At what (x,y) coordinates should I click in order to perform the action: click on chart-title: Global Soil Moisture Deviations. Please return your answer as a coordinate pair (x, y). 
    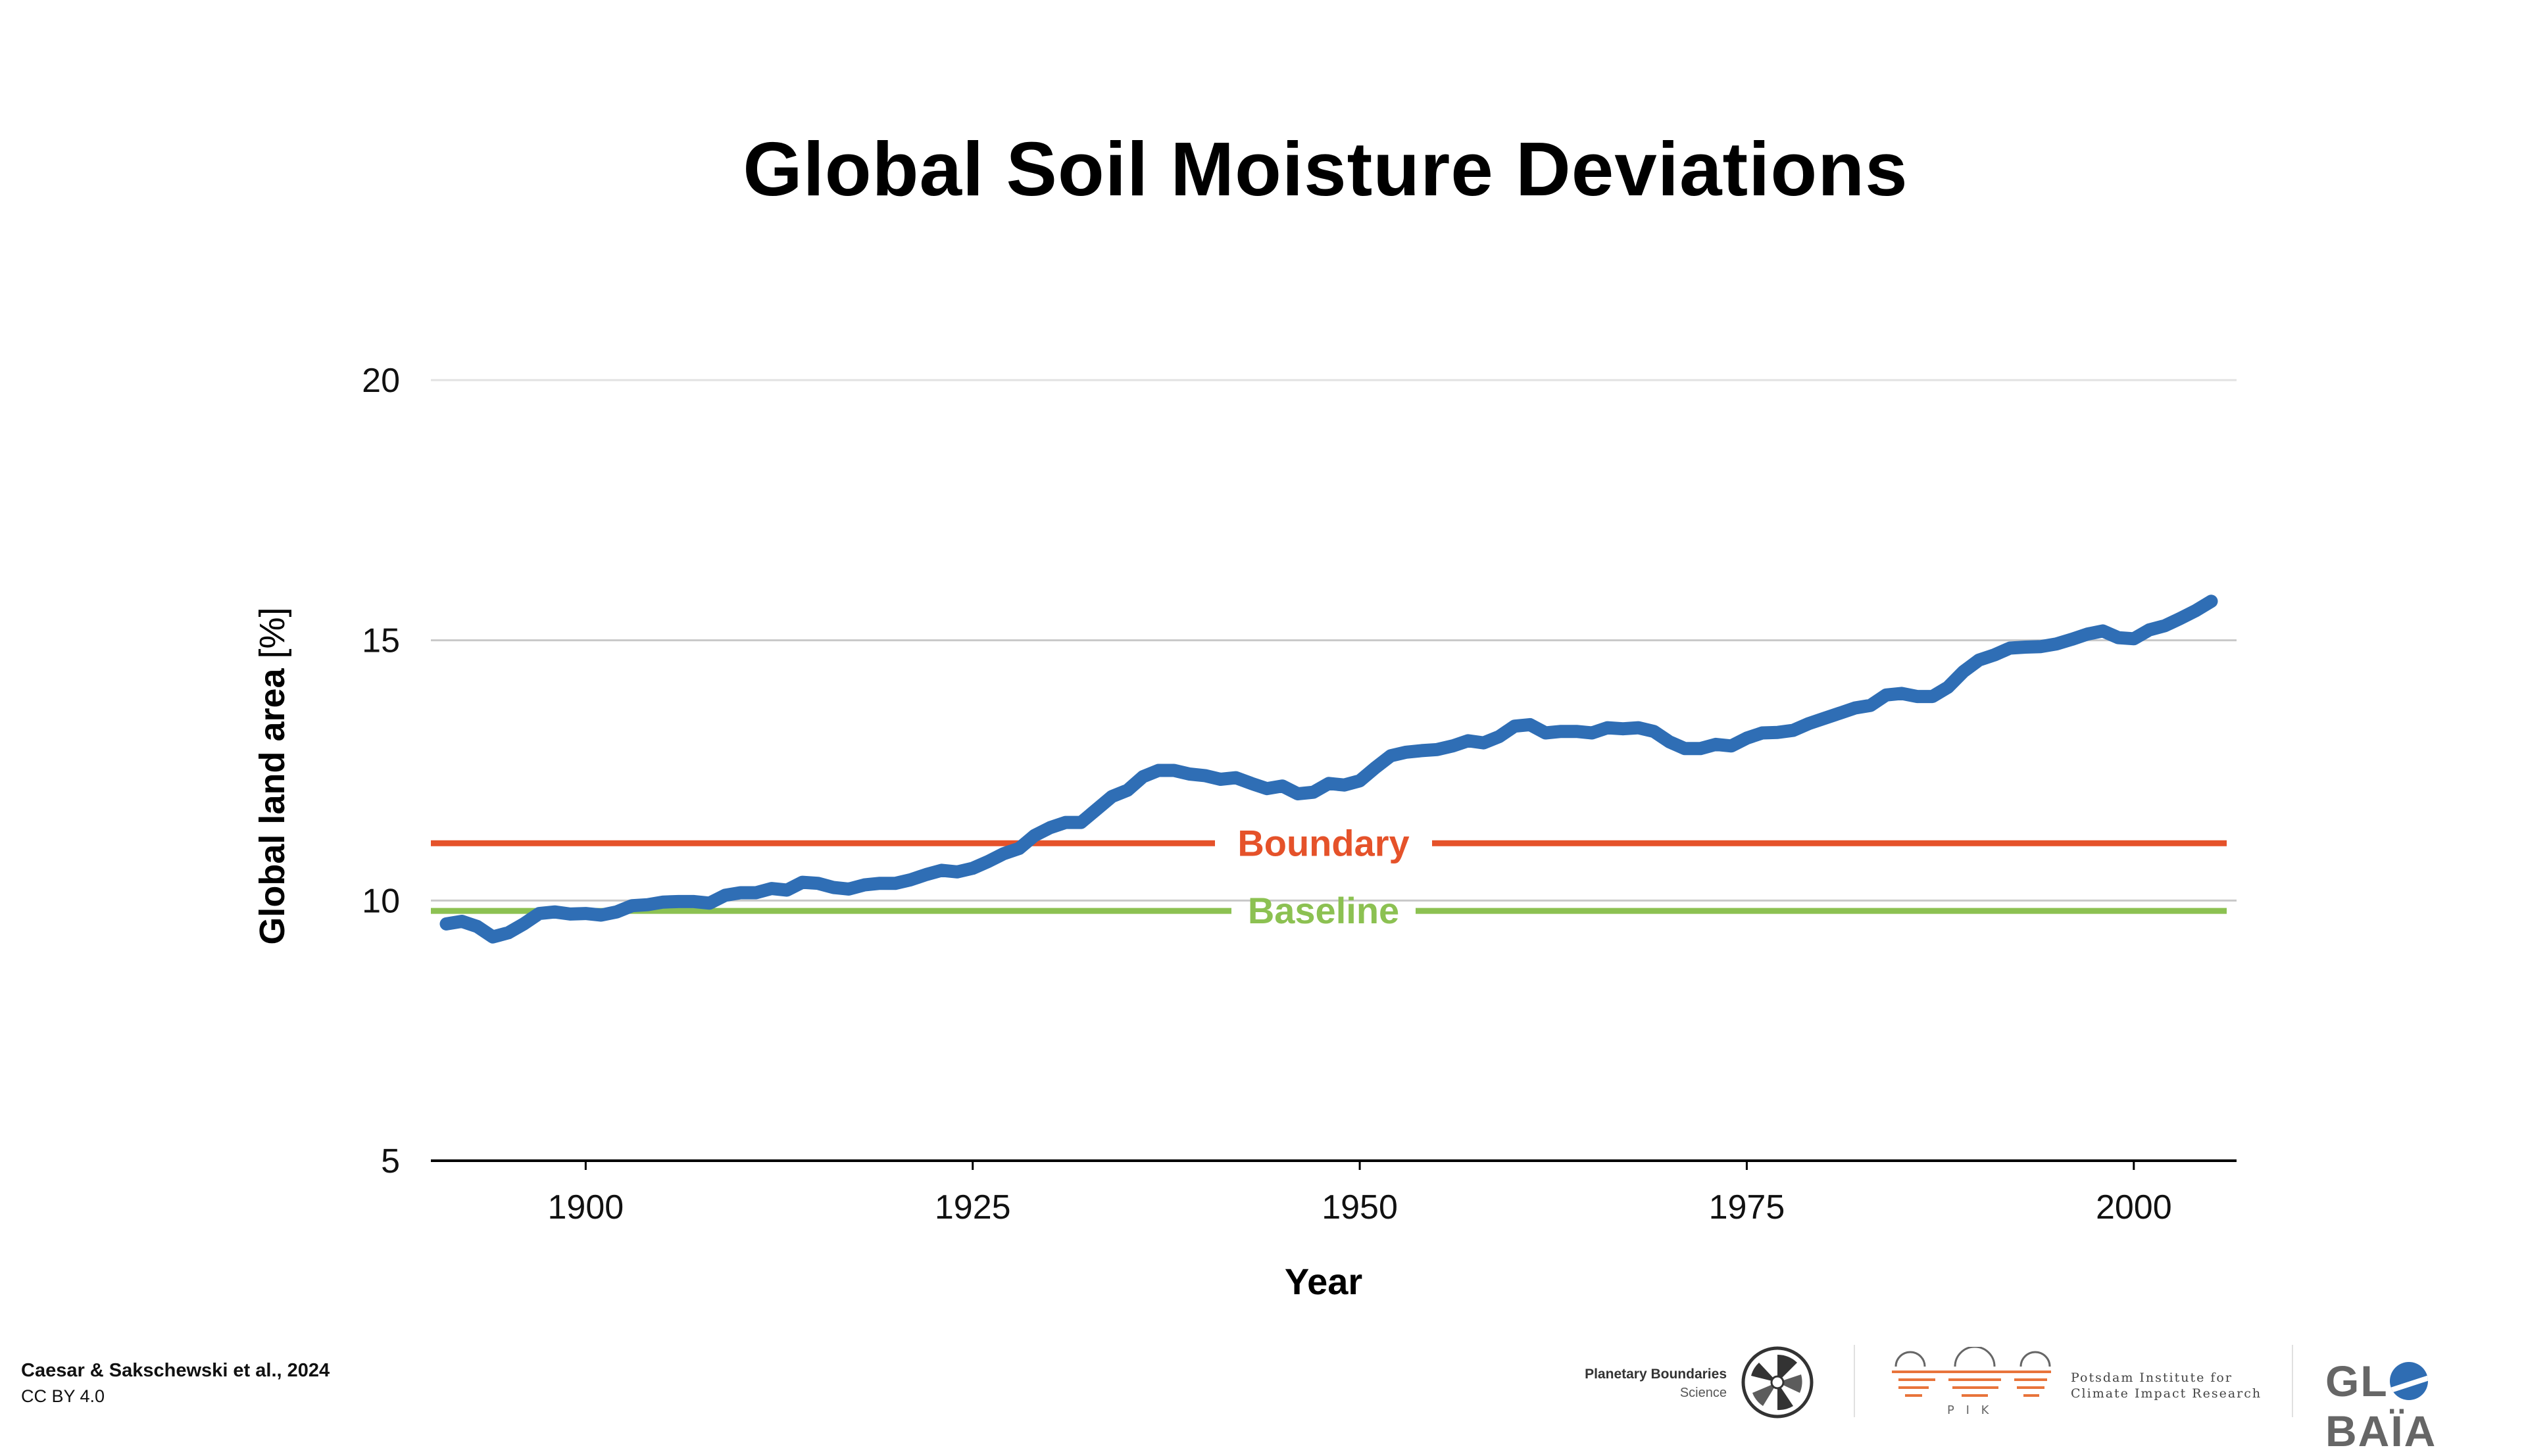
    Looking at the image, I should click on (1325, 169).